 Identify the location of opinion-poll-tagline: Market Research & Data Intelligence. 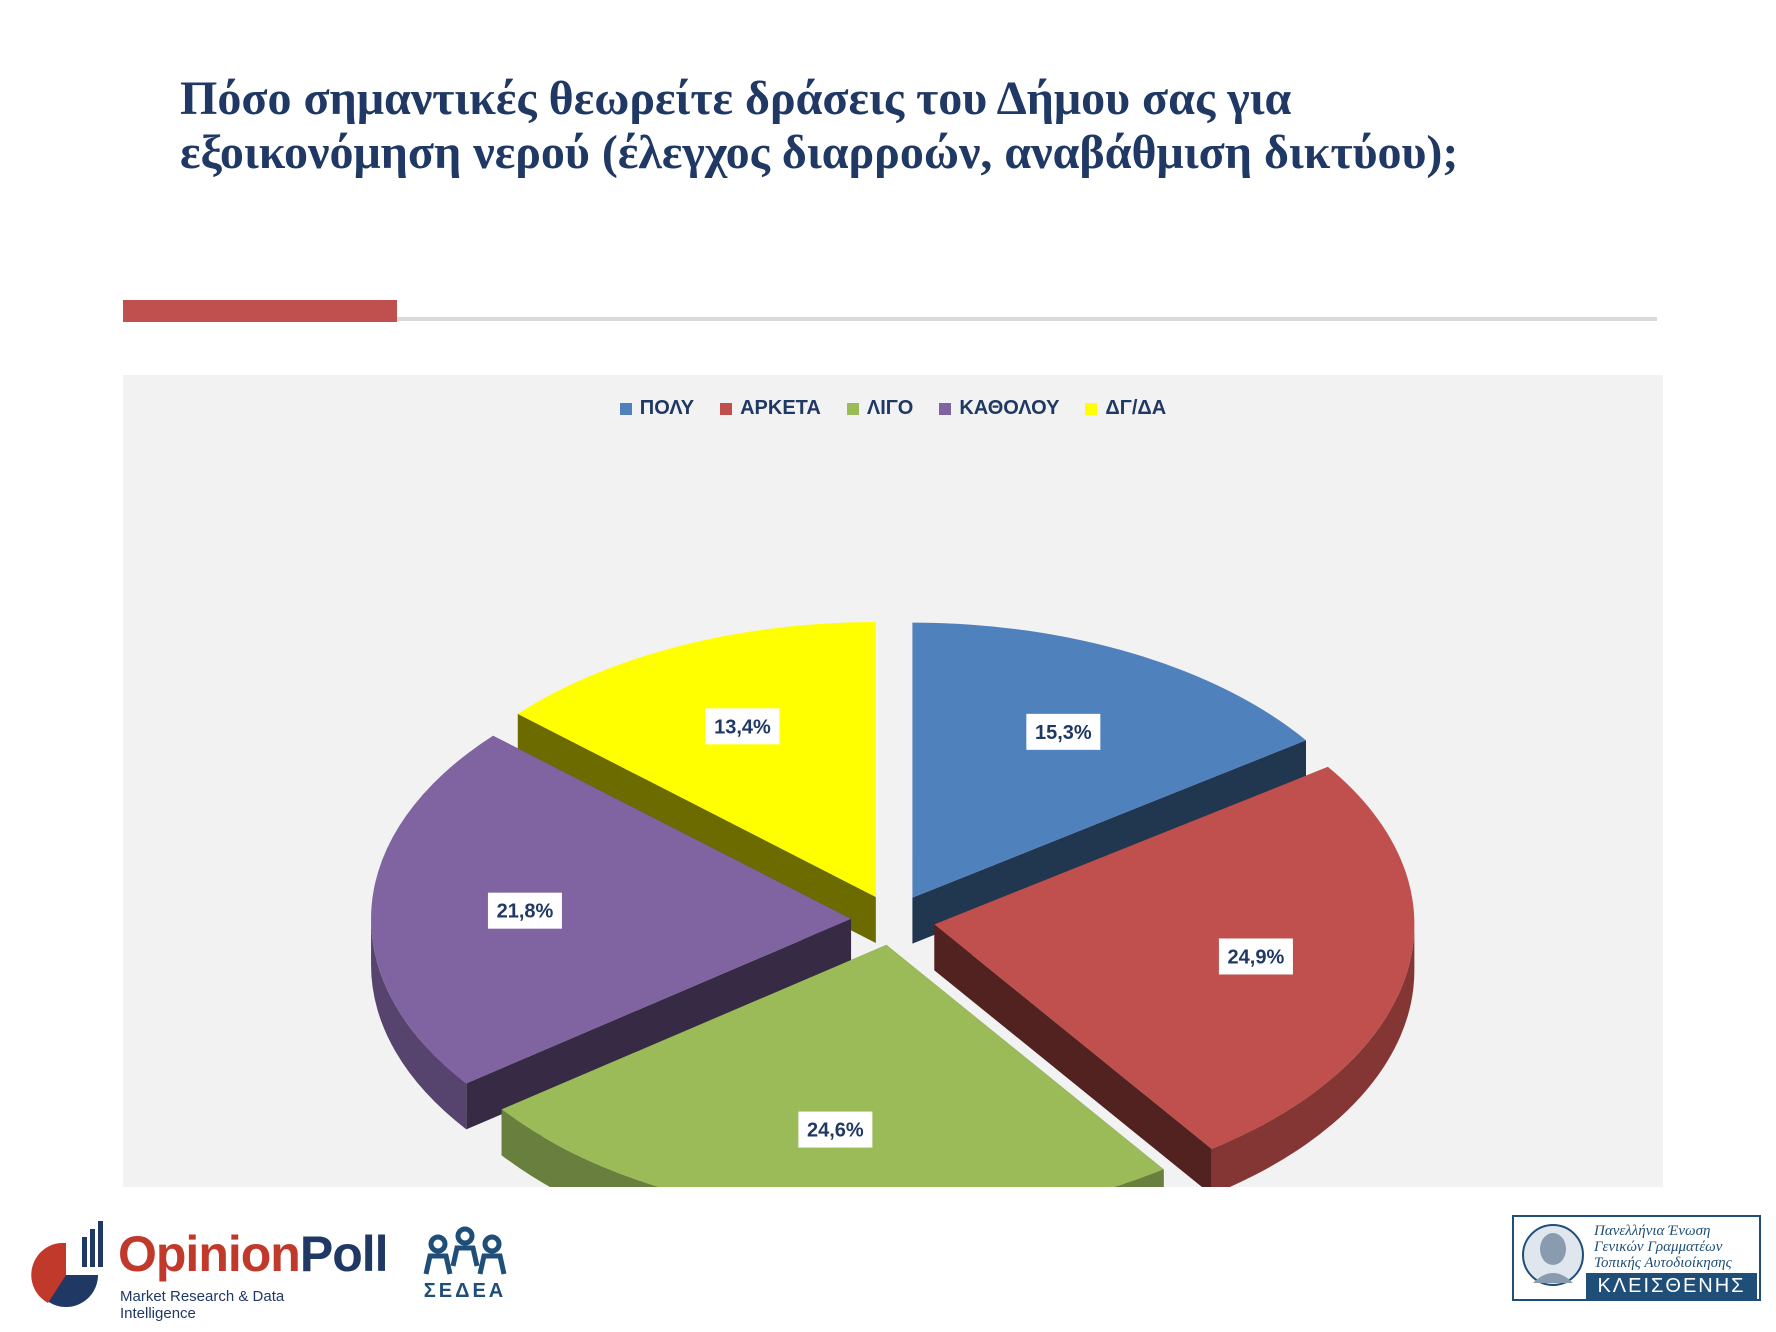
(202, 1305).